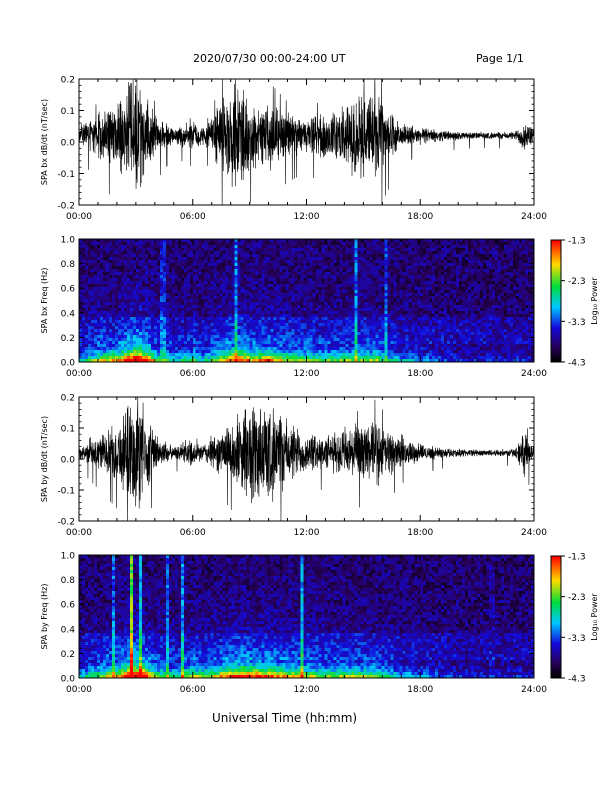 The height and width of the screenshot is (792, 612). Describe the element at coordinates (44, 459) in the screenshot. I see `y-axis-label: SPA by dB/dt (nT/sec)` at that location.